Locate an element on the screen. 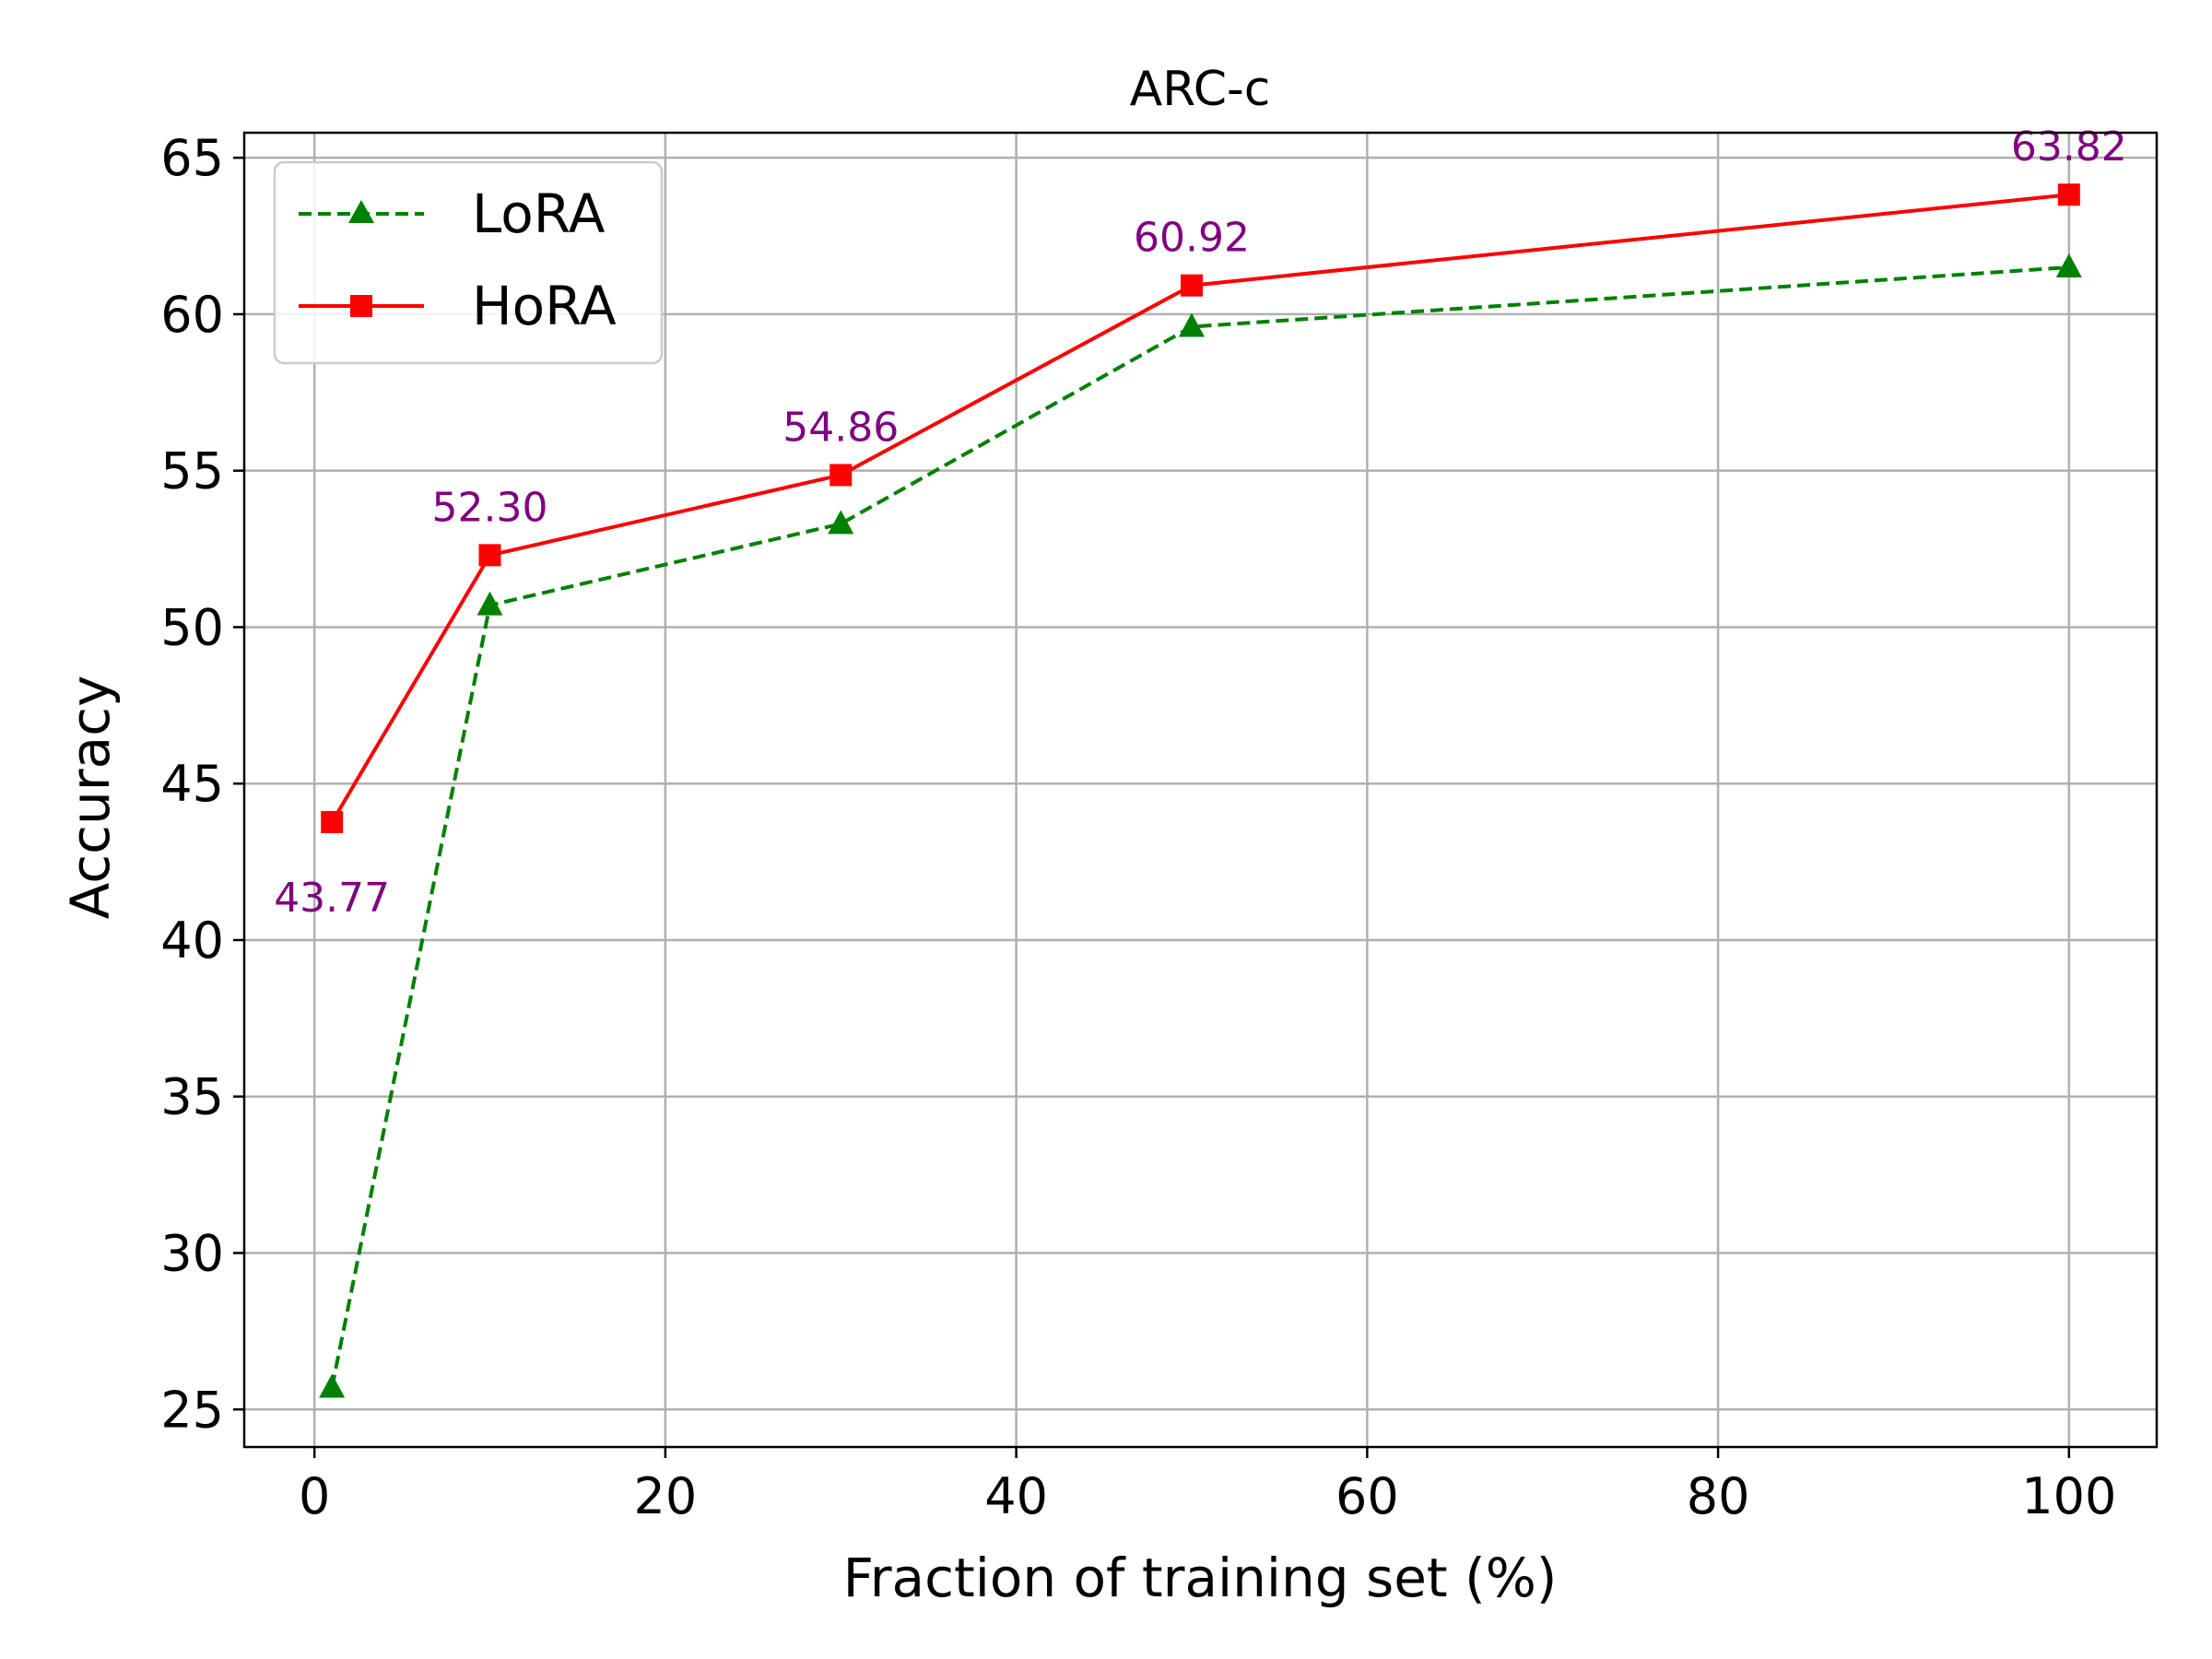  x-axis-title: Fraction of training set (%) is located at coordinates (1200, 1578).